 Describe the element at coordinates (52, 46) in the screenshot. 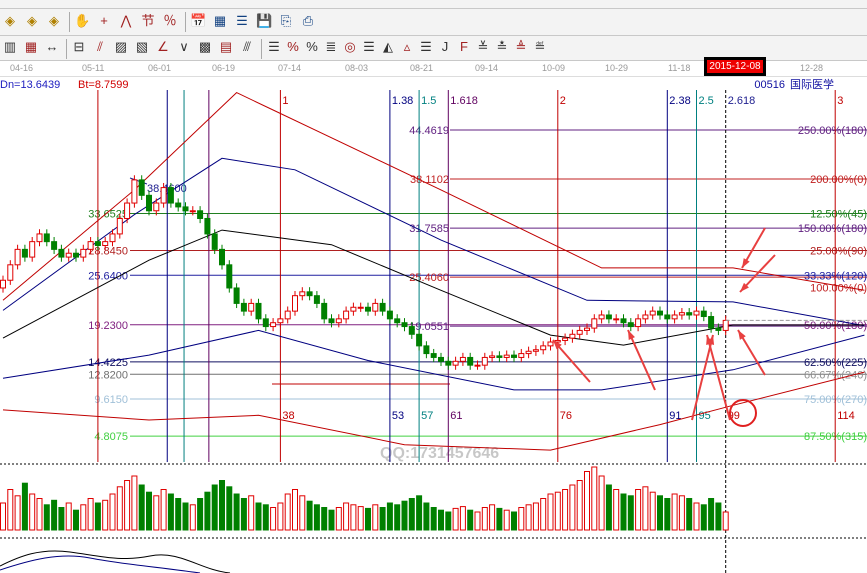

I see `arrow-h-icon: ↔` at that location.